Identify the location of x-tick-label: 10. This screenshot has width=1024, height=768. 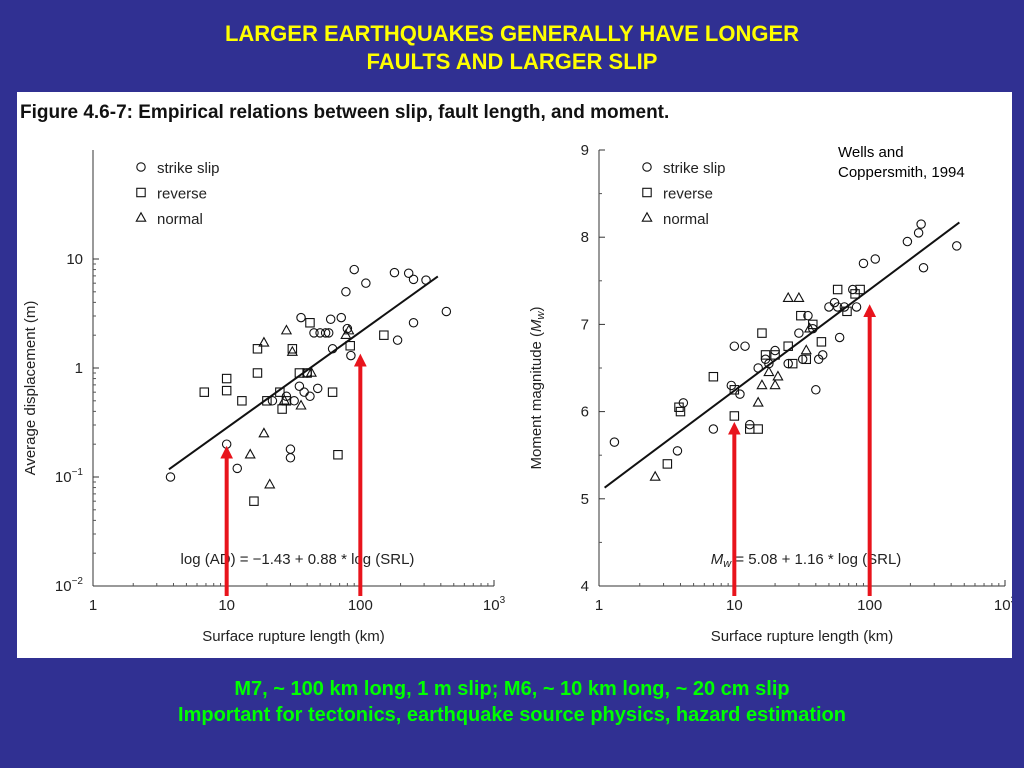
(226, 605).